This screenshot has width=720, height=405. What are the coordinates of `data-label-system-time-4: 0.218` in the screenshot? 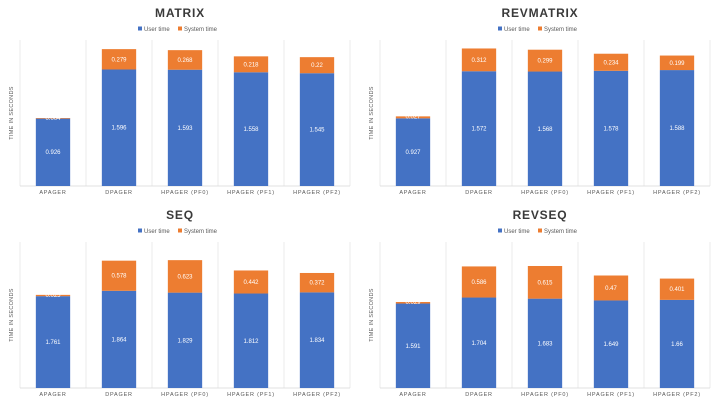 It's located at (251, 65).